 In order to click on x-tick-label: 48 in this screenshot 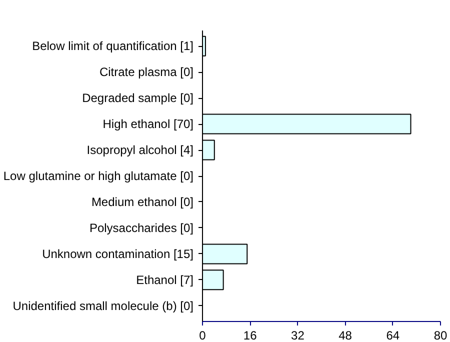, I will do `click(345, 335)`.